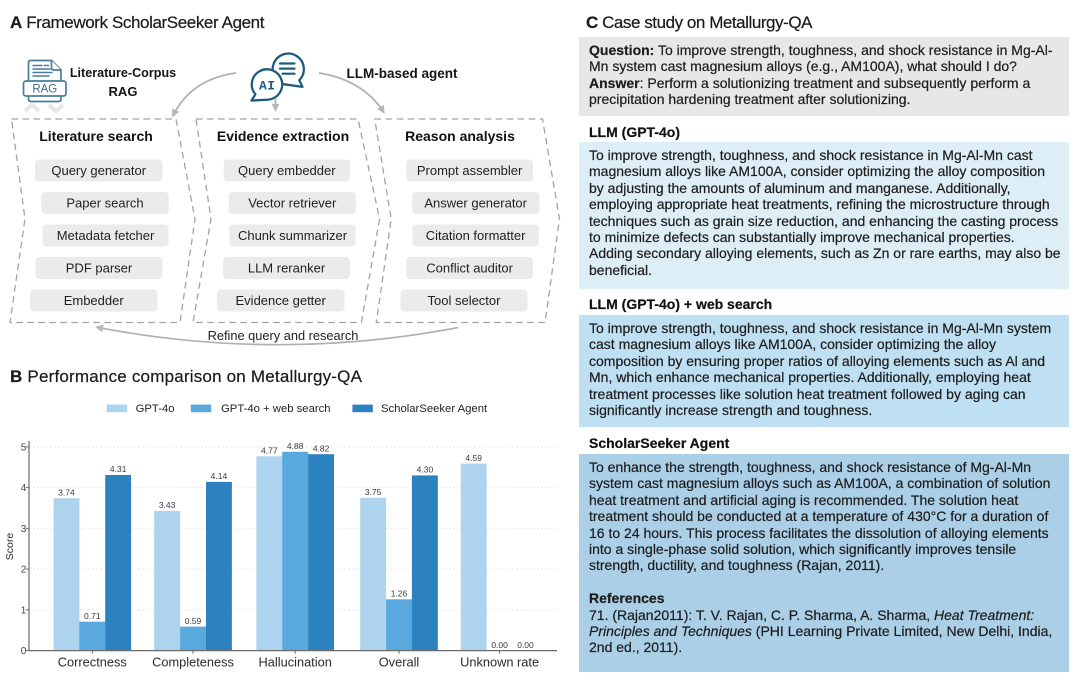 Image resolution: width=1080 pixels, height=680 pixels. I want to click on svg-text: Evidence getter, so click(281, 300).